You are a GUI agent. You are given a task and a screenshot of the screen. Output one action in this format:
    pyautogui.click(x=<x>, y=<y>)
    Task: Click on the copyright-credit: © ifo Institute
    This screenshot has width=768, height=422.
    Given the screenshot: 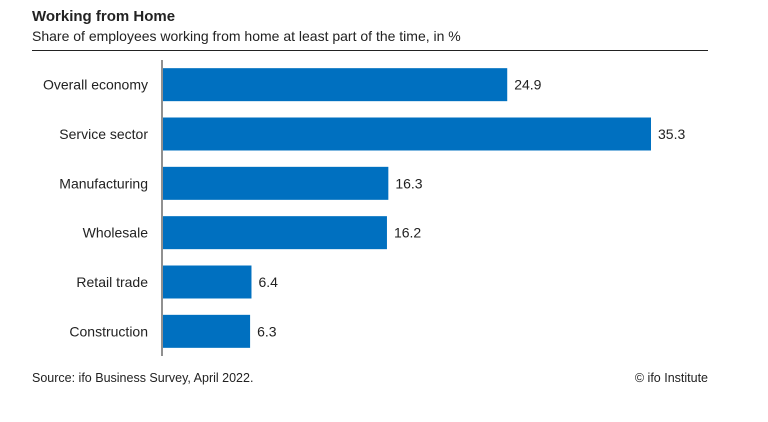 What is the action you would take?
    pyautogui.click(x=671, y=378)
    